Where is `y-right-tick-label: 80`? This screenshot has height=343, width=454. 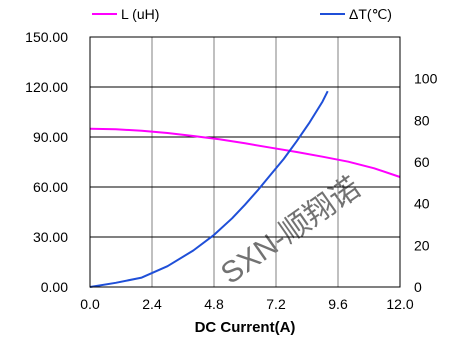 y-right-tick-label: 80 is located at coordinates (422, 120).